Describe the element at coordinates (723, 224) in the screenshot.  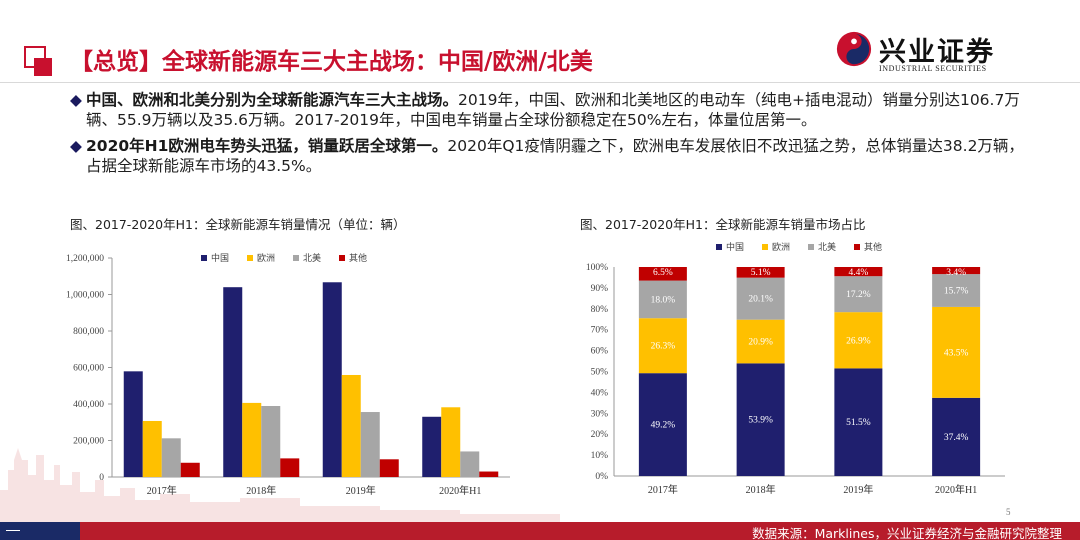
I see `chart-title-share: 图、2017-2020年H1：全球新能源车销量市场占比` at that location.